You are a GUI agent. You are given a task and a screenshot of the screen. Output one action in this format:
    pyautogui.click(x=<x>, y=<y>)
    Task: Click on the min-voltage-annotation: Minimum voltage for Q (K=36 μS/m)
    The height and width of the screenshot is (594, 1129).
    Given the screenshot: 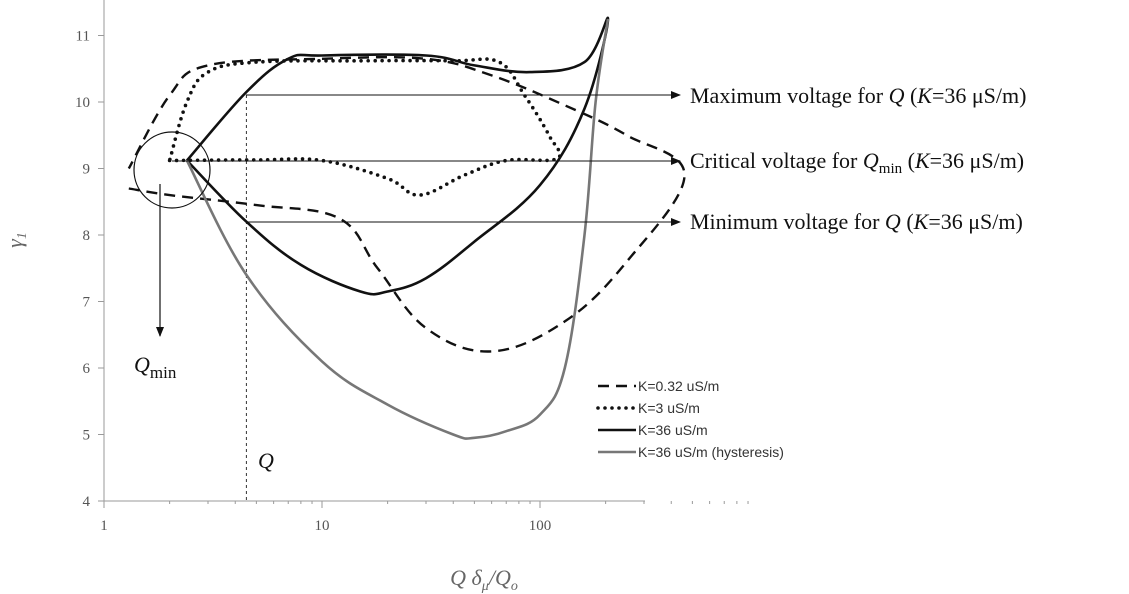 What is the action you would take?
    pyautogui.click(x=856, y=221)
    